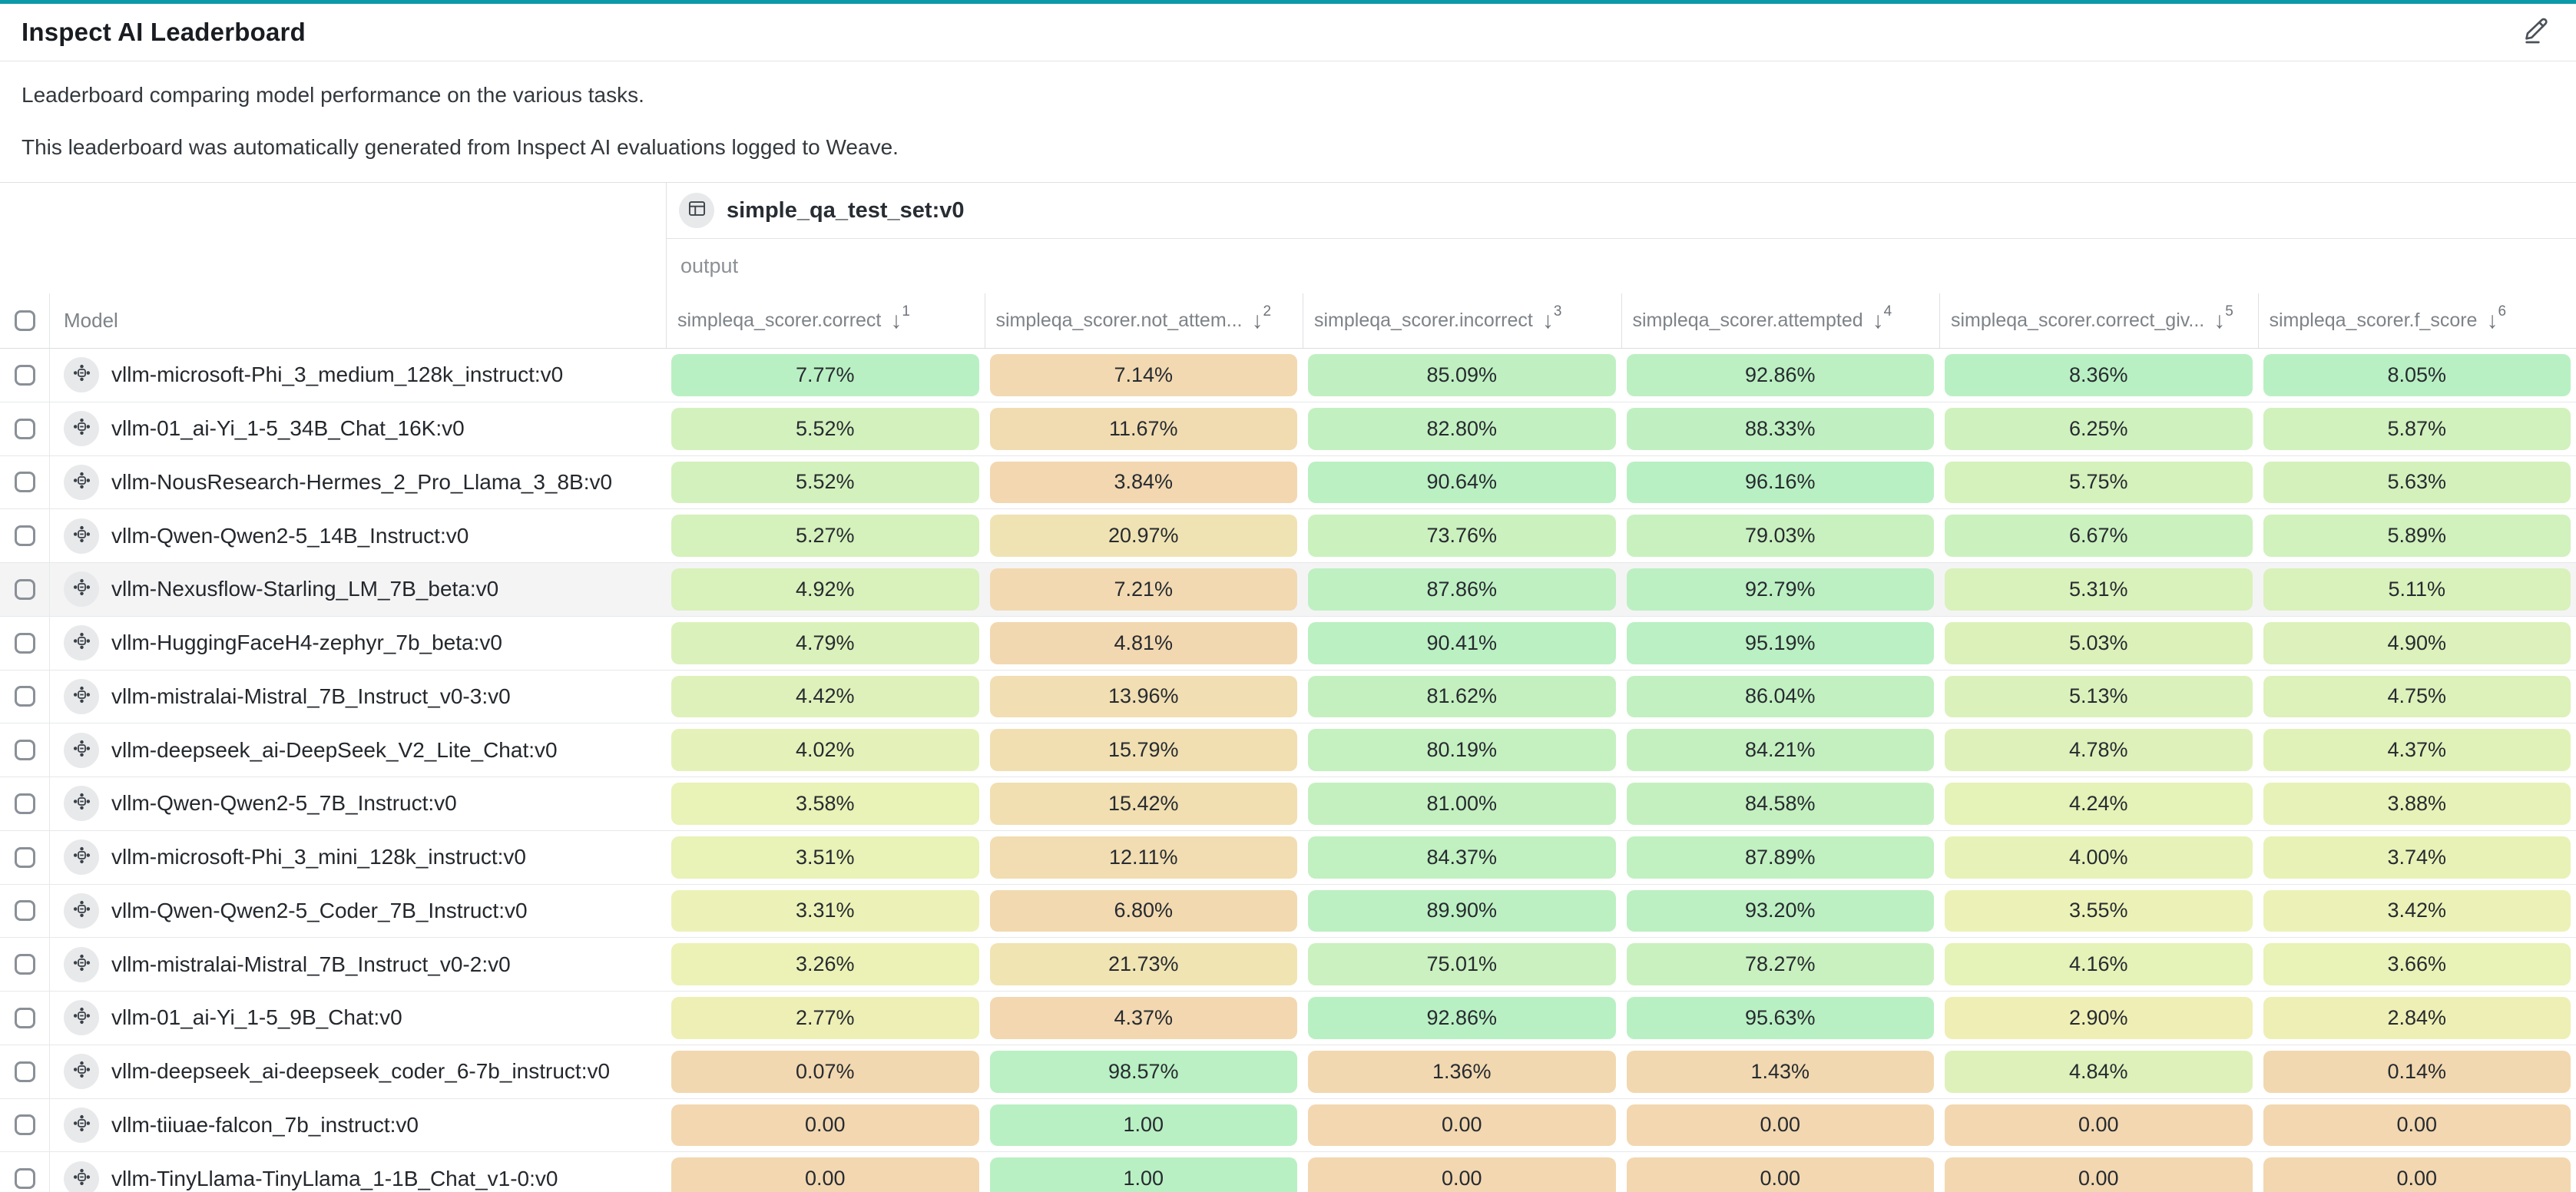  I want to click on model-name: vllm-Qwen-Qwen2-5_Coder_7B_Instruct:v0, so click(319, 910).